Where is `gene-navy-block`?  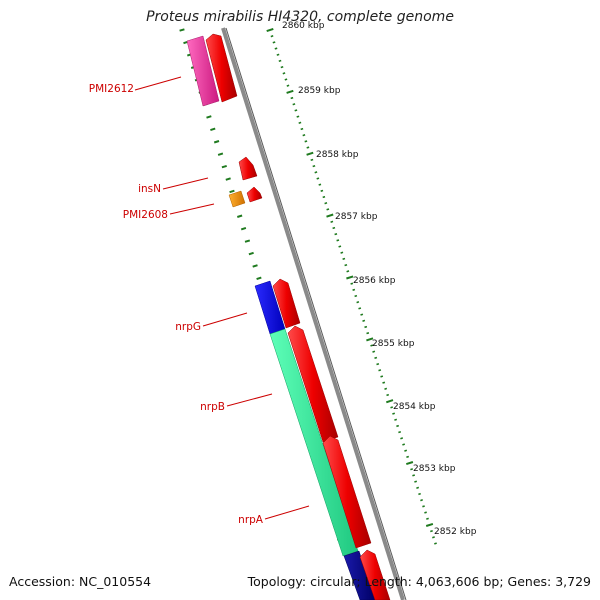
gene-navy-block is located at coordinates (359, 575).